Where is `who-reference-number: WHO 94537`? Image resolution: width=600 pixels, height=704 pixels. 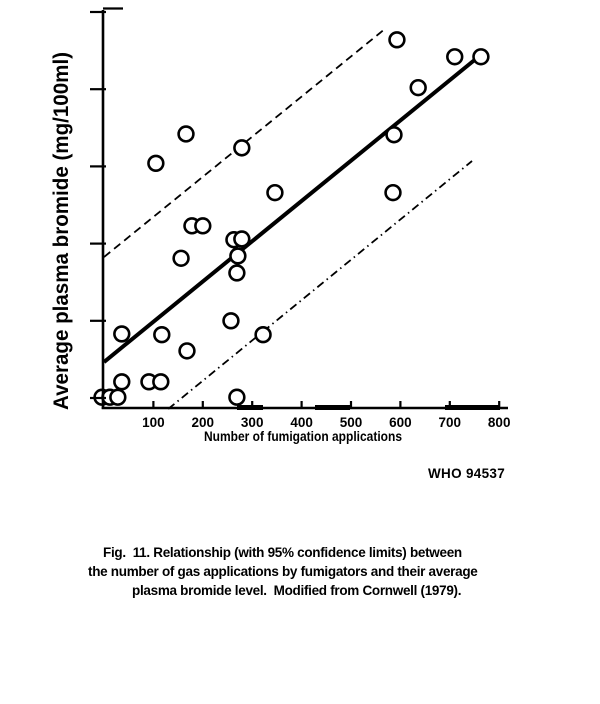 who-reference-number: WHO 94537 is located at coordinates (466, 473).